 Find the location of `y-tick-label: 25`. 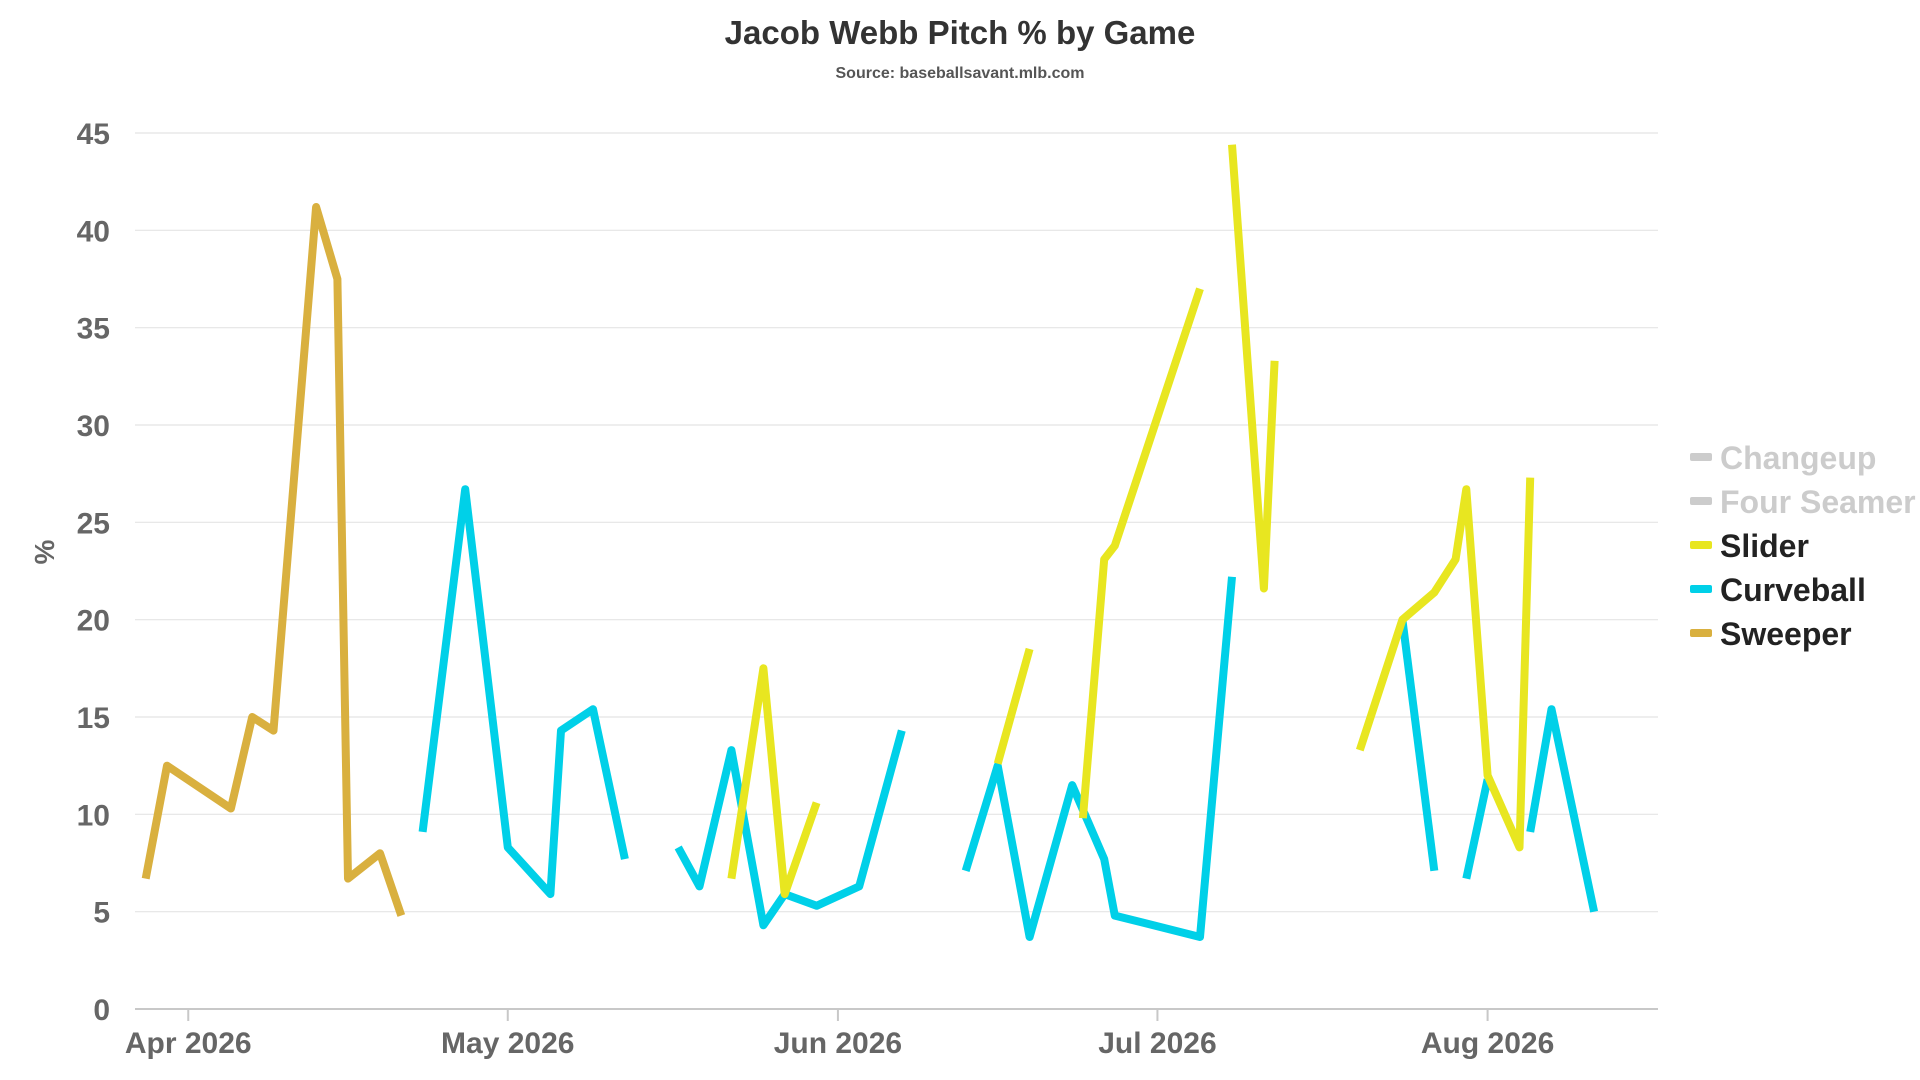

y-tick-label: 25 is located at coordinates (93, 523).